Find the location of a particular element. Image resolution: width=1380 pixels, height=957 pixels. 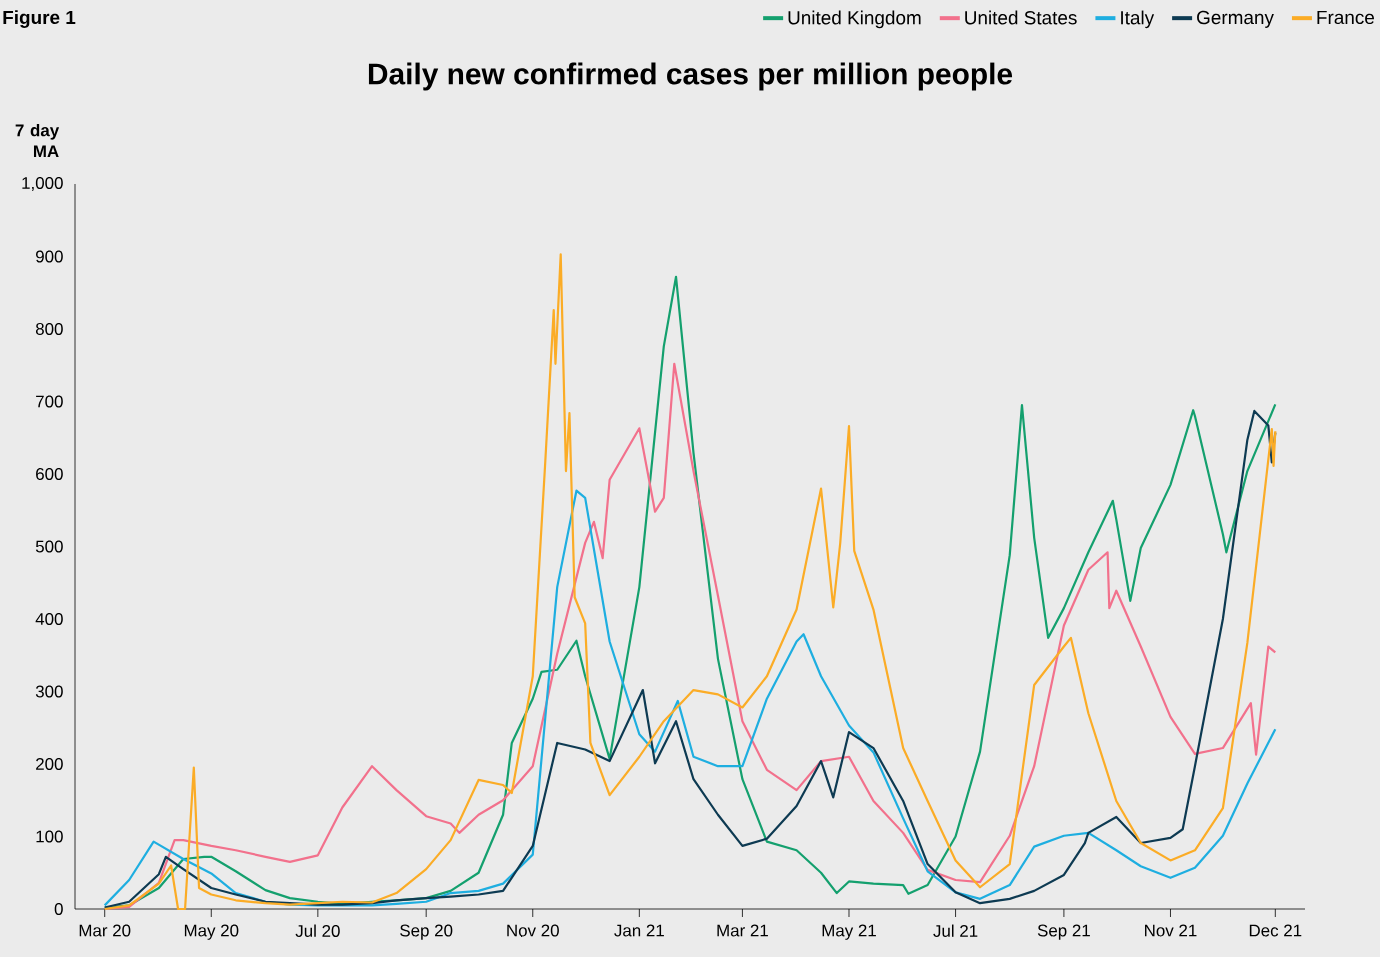

legend-label: France is located at coordinates (1346, 17).